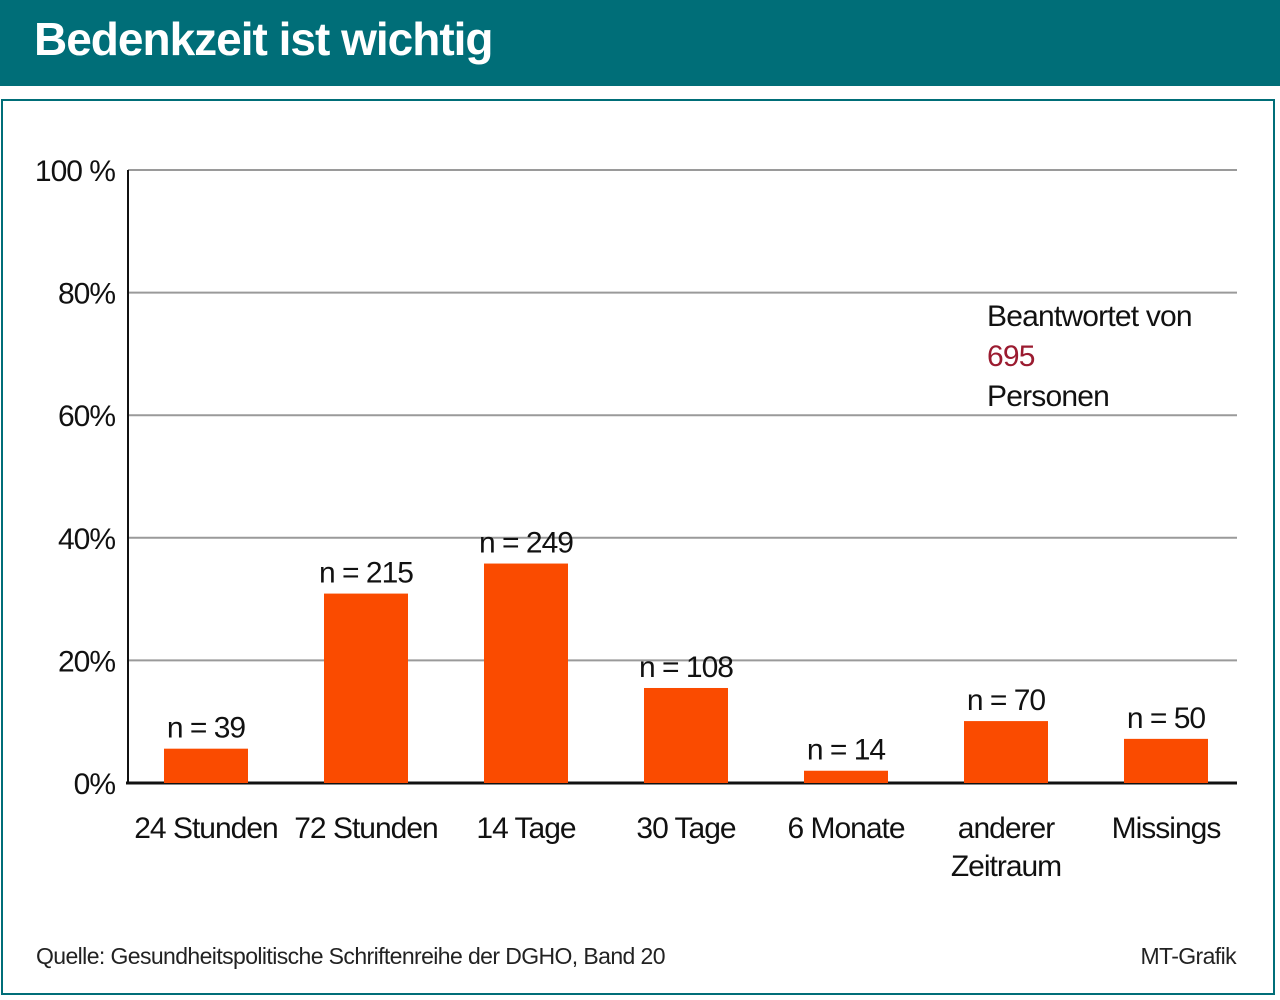  What do you see at coordinates (845, 828) in the screenshot?
I see `x-tick-label: 6 Monate` at bounding box center [845, 828].